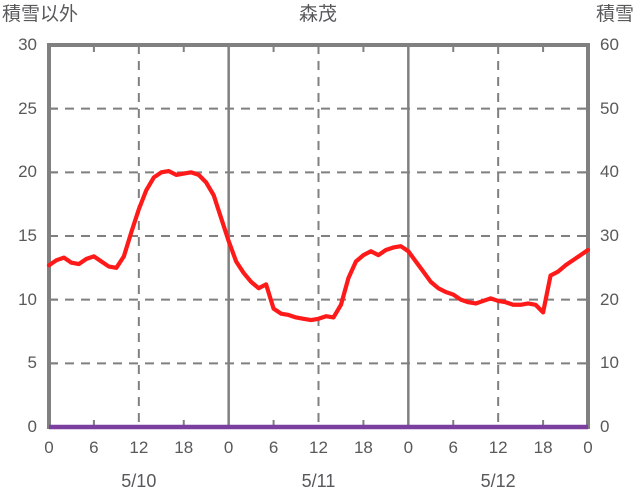 The width and height of the screenshot is (636, 501). What do you see at coordinates (588, 447) in the screenshot?
I see `x-axis-tick-12: 0` at bounding box center [588, 447].